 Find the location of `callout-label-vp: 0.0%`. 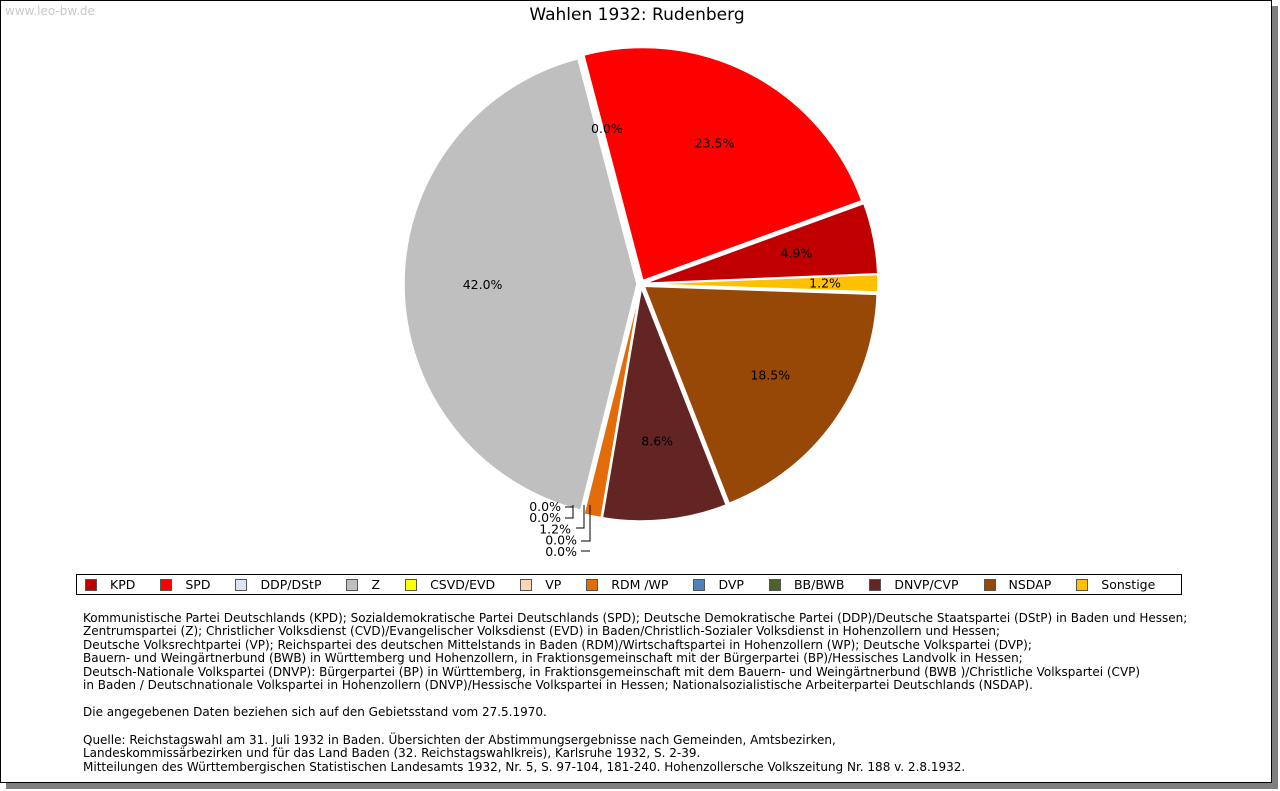

callout-label-vp: 0.0% is located at coordinates (561, 540).